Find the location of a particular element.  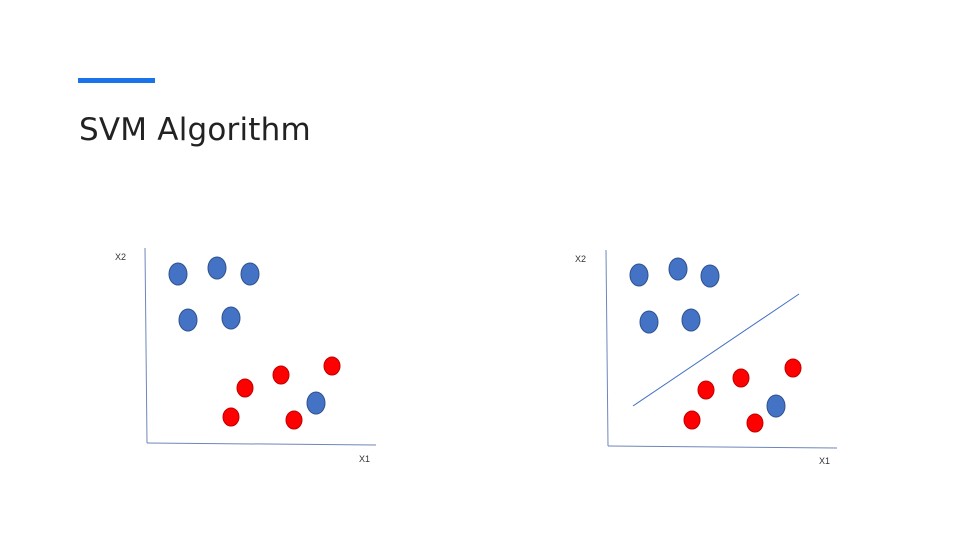

scatter-panel-left: X2 X1 is located at coordinates (243, 355).